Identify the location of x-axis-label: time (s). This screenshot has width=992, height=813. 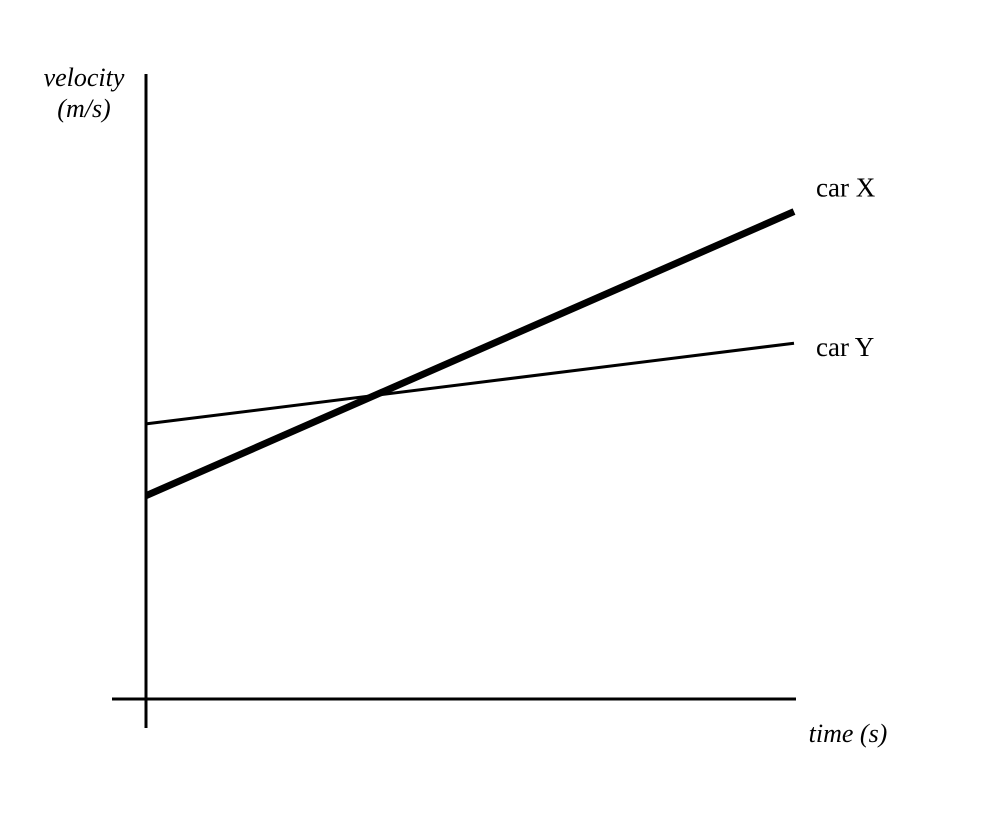
(848, 733).